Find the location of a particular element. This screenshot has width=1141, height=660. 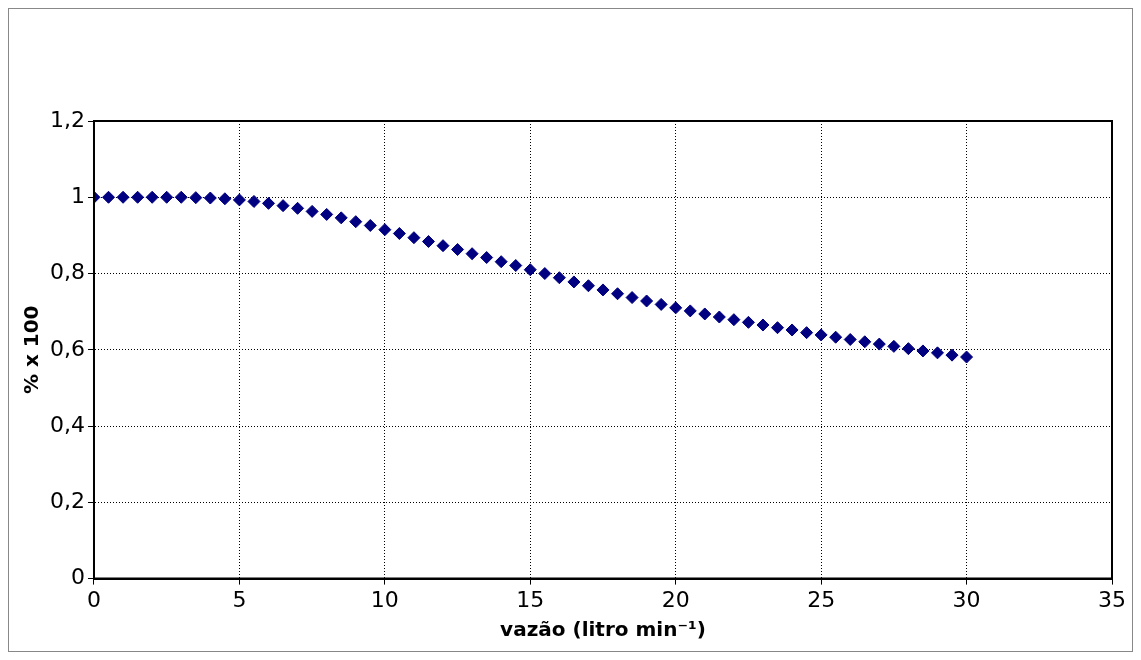

y-axis-title: % x 100 is located at coordinates (31, 350).